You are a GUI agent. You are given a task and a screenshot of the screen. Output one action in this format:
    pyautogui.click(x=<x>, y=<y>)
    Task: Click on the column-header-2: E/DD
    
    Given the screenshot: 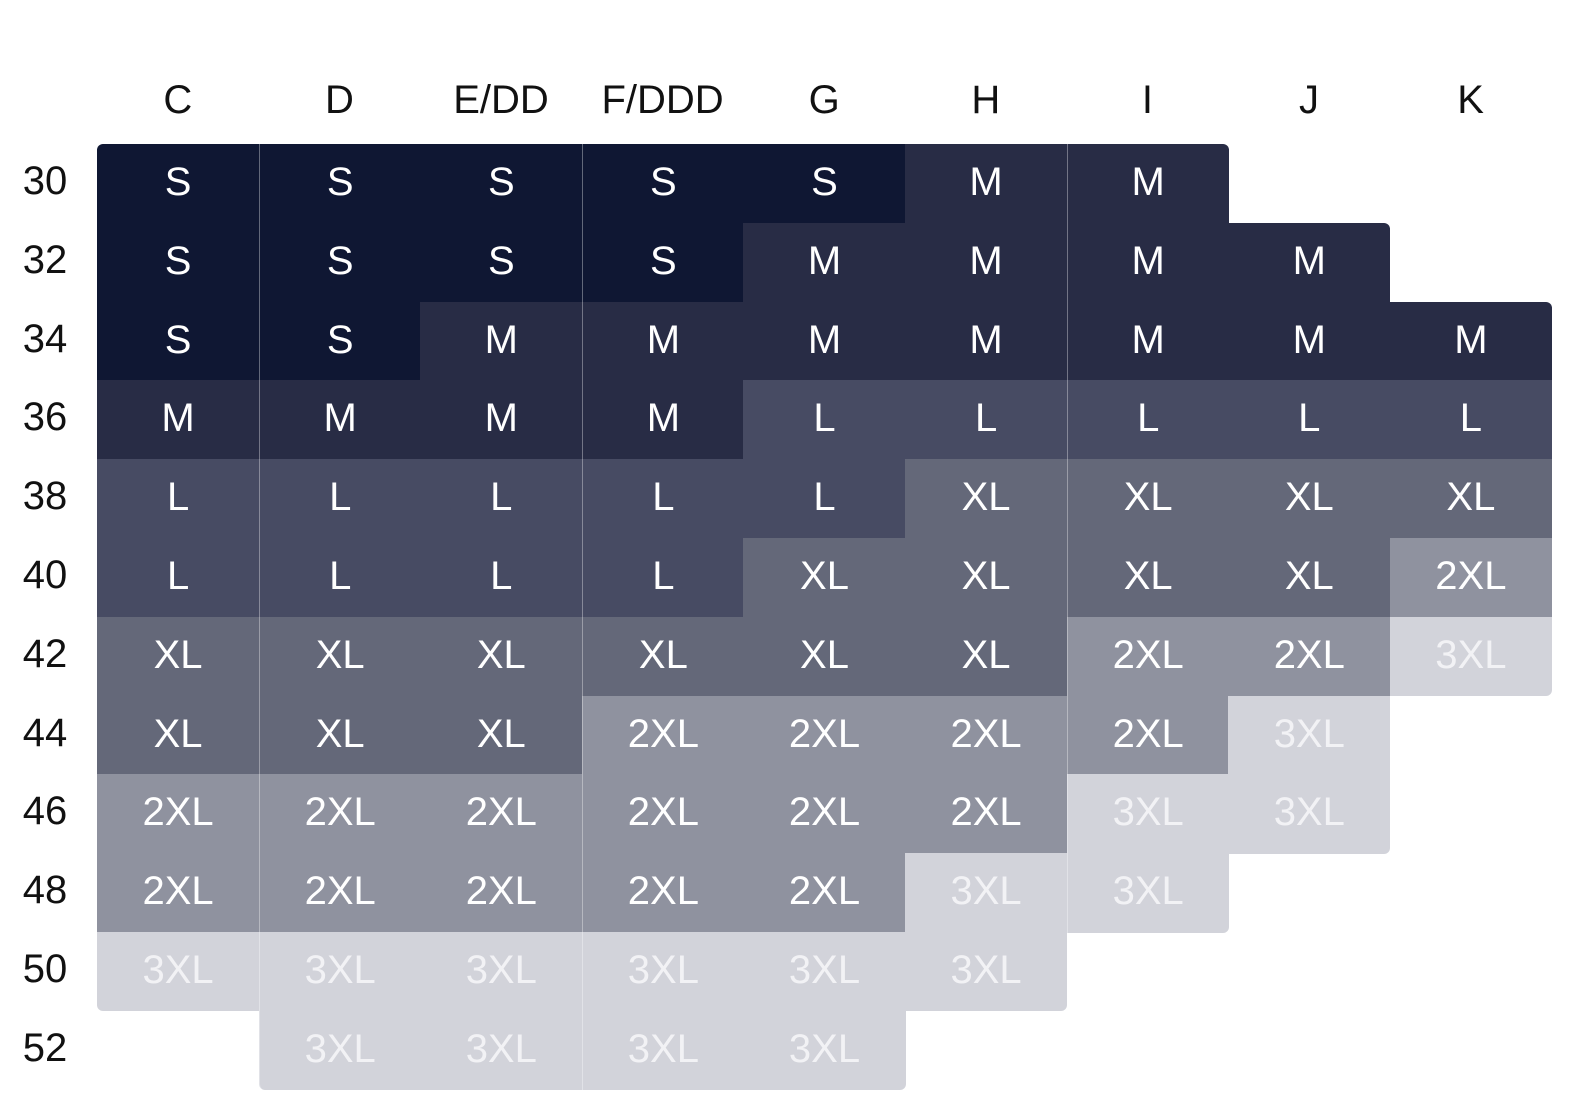 What is the action you would take?
    pyautogui.click(x=501, y=100)
    